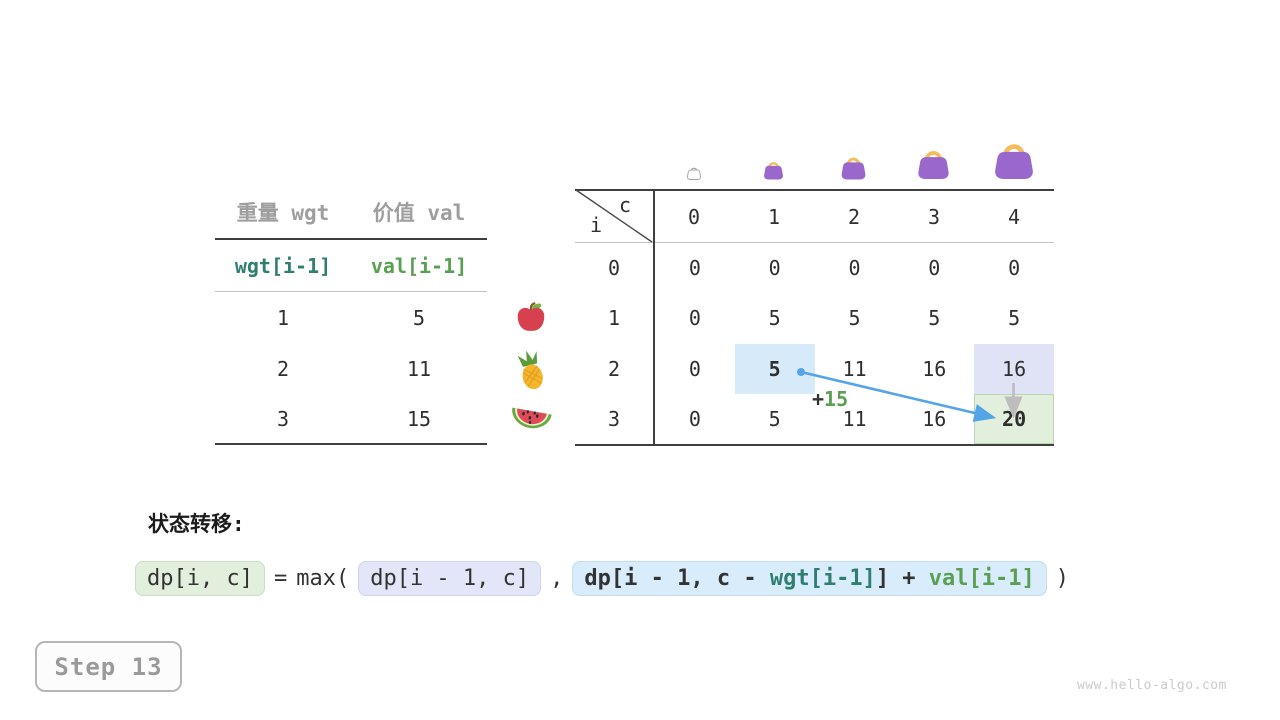 Image resolution: width=1280 pixels, height=720 pixels. What do you see at coordinates (1152, 685) in the screenshot?
I see `watermark: www.hello-algo.com` at bounding box center [1152, 685].